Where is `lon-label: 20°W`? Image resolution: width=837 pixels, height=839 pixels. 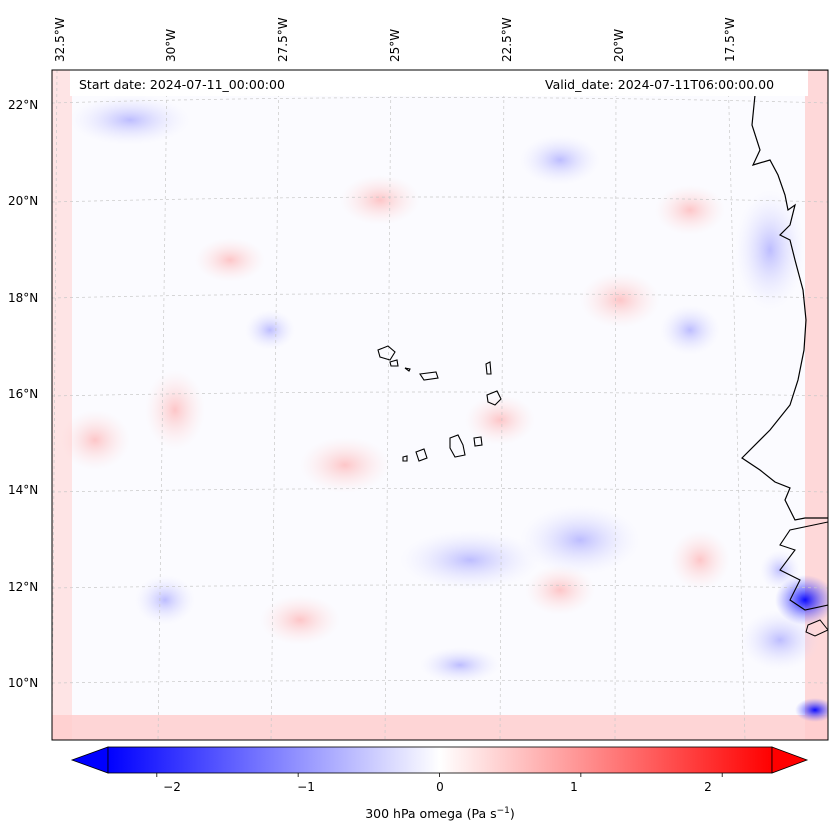
lon-label: 20°W is located at coordinates (619, 45).